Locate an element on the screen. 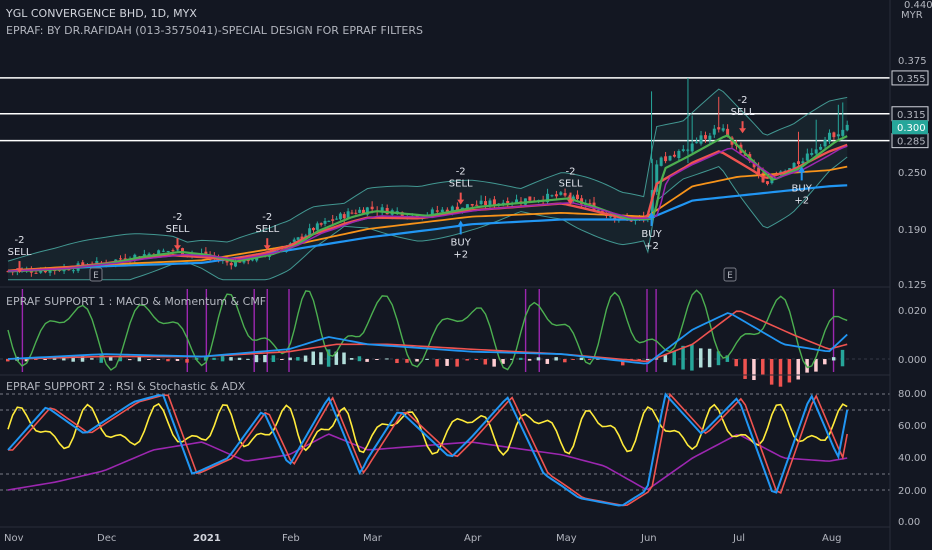 This screenshot has height=550, width=932. rsi-tick: 60.00 is located at coordinates (912, 426).